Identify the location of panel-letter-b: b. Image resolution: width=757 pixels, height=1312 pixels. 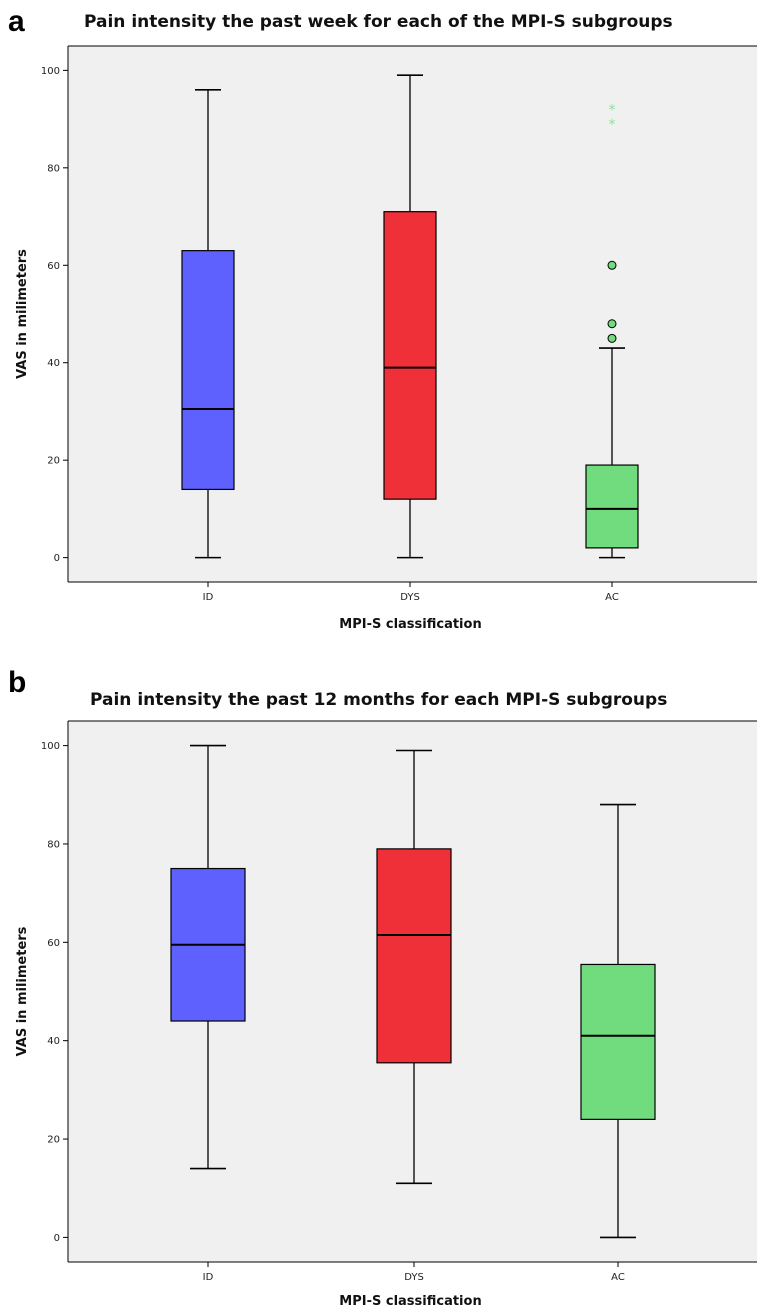
(17, 682).